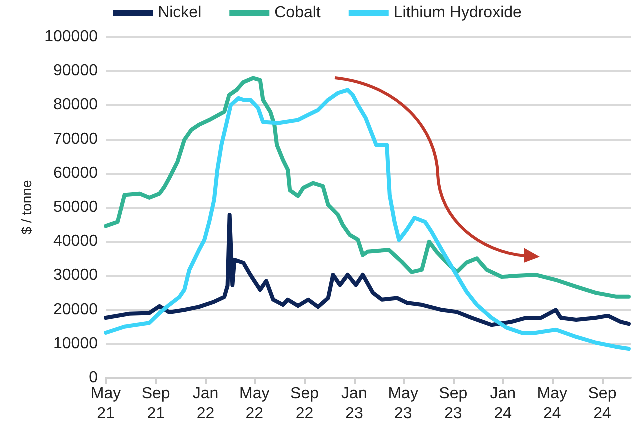  Describe the element at coordinates (552, 404) in the screenshot. I see `x-tick-label: May 24` at that location.